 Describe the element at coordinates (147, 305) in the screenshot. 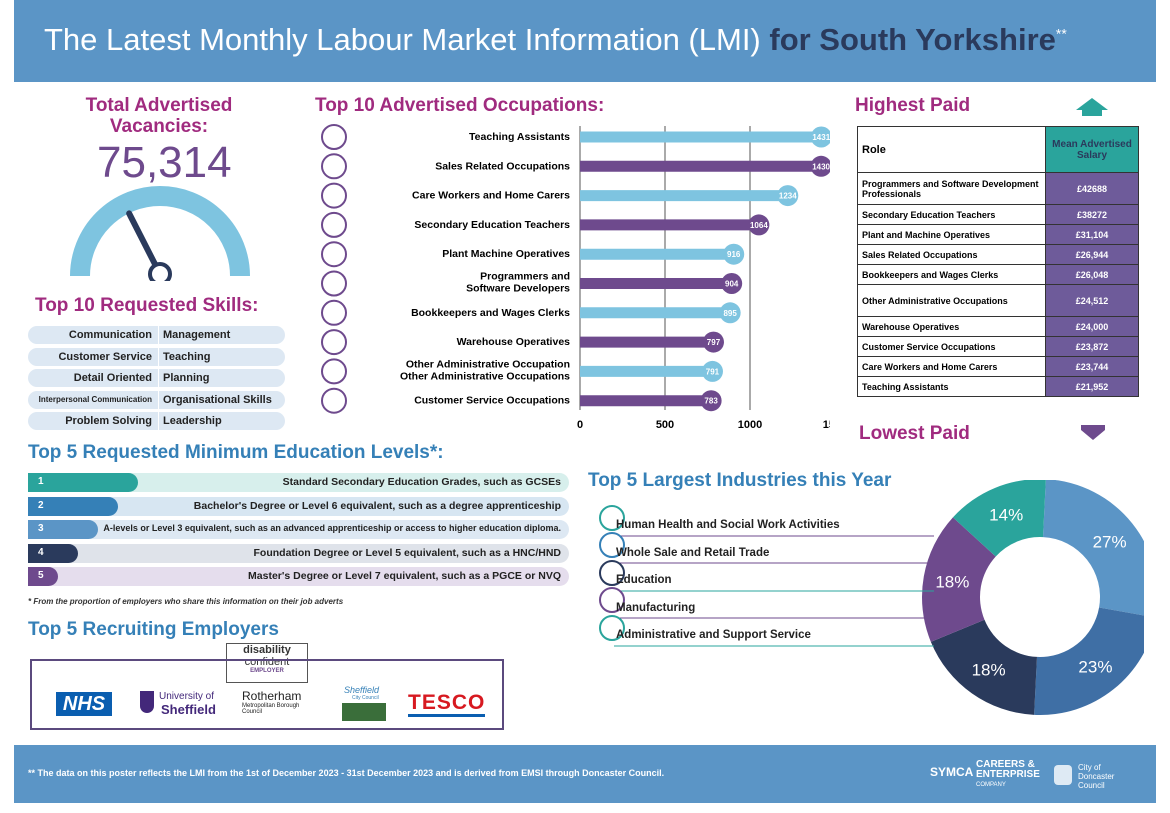

I see `skills-heading: Top 10 Requested Skills:` at that location.